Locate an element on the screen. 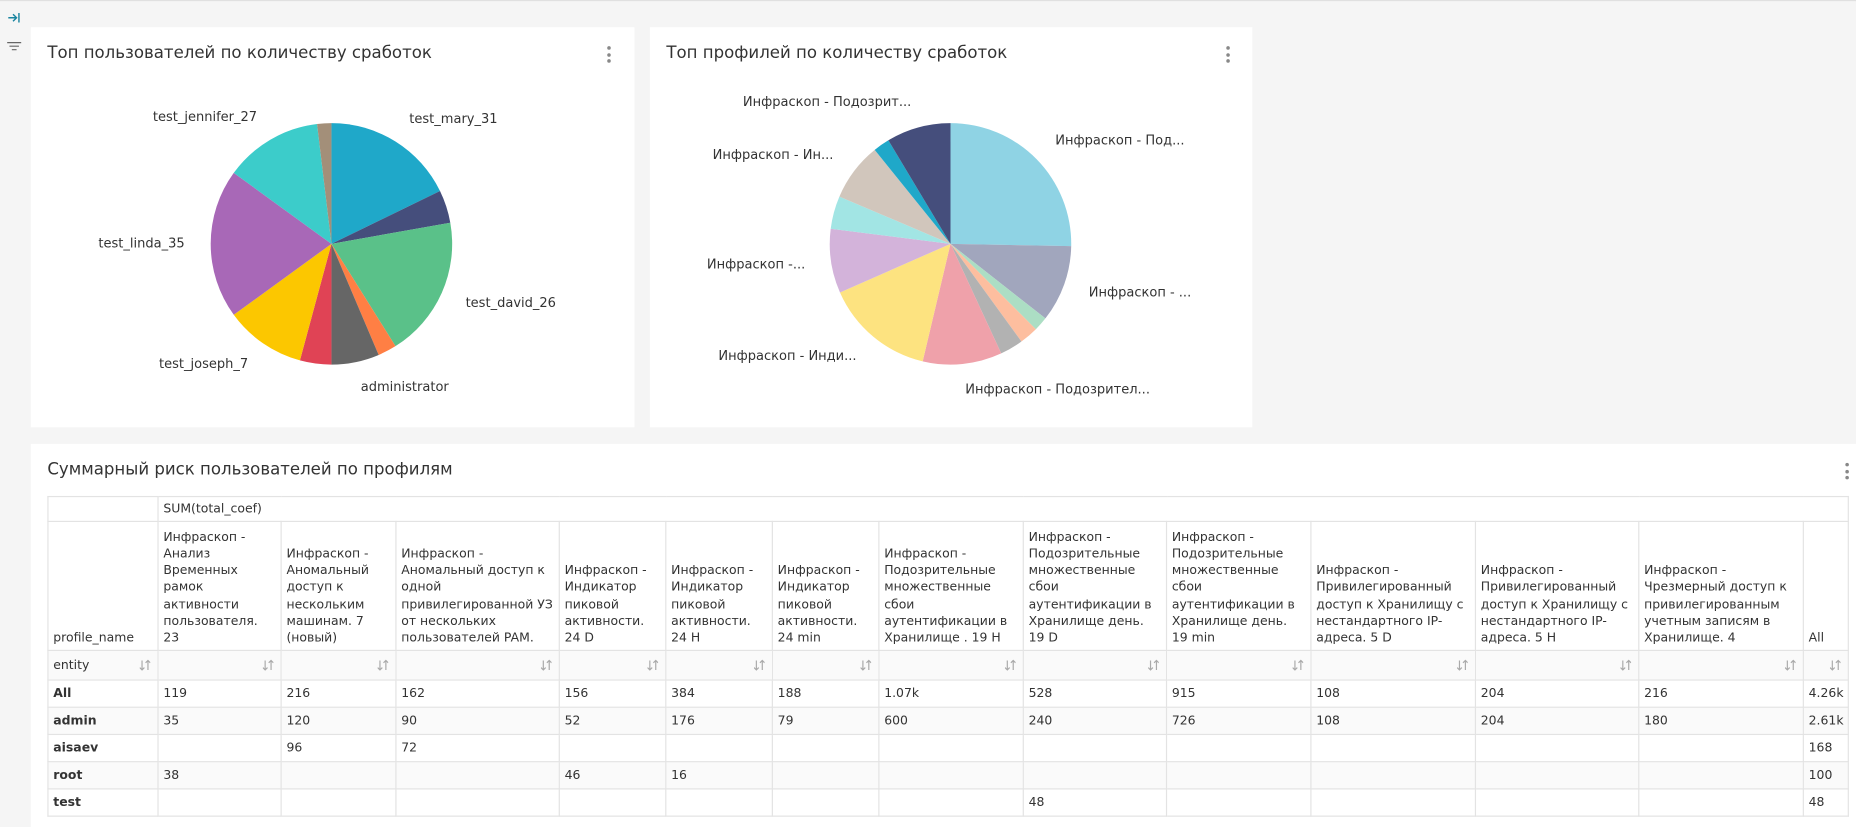 This screenshot has width=1856, height=827. cell: 384 is located at coordinates (719, 694).